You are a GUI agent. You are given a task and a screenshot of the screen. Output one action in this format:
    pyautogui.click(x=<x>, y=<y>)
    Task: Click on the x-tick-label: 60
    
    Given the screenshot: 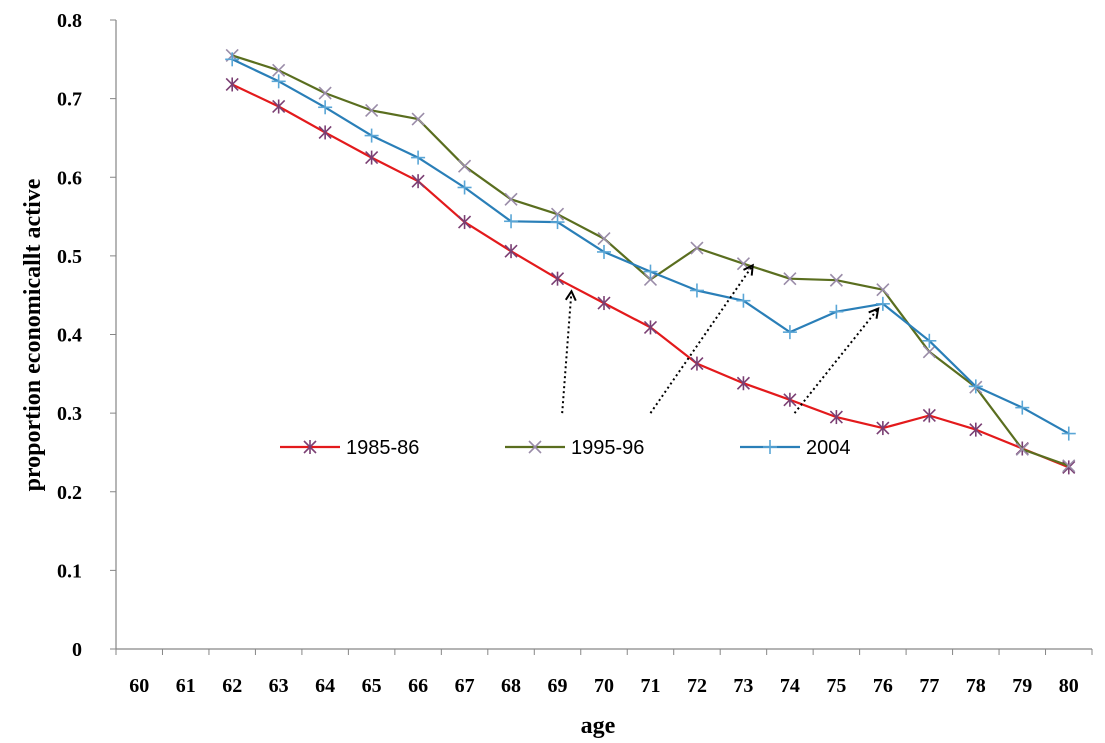 What is the action you would take?
    pyautogui.click(x=139, y=686)
    